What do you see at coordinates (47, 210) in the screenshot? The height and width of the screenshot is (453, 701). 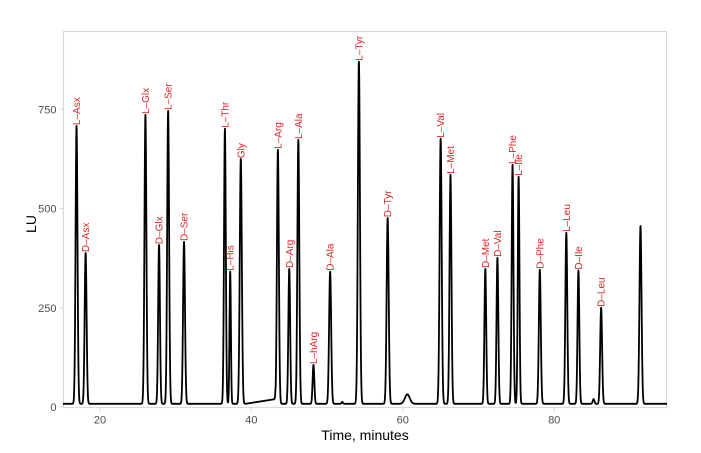 I see `y-tick-label: 500` at bounding box center [47, 210].